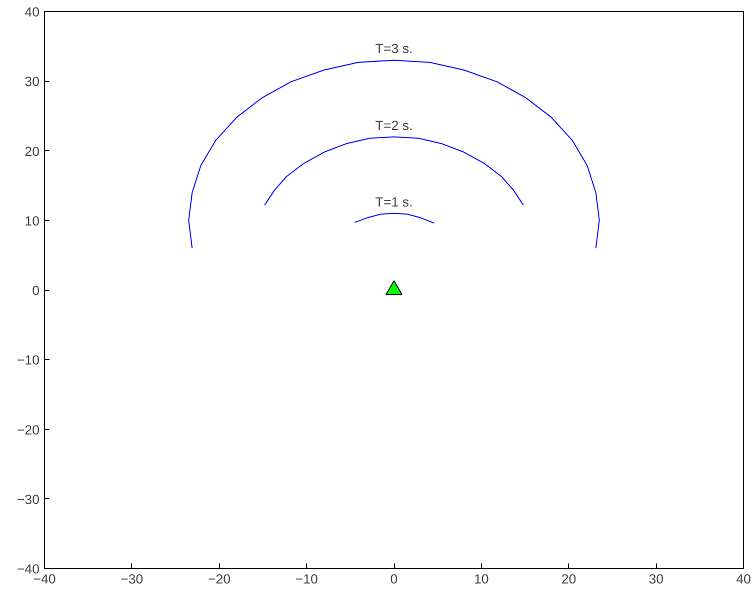 The width and height of the screenshot is (755, 592). What do you see at coordinates (394, 579) in the screenshot?
I see `x-tick-label: 0` at bounding box center [394, 579].